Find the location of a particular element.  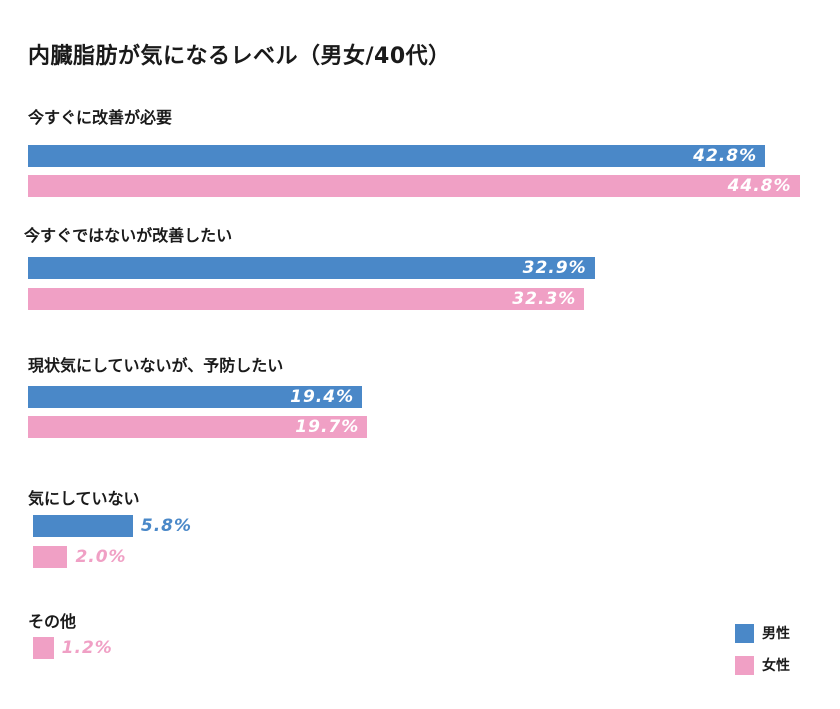

value-label-female-2: 32.3% is located at coordinates (544, 299).